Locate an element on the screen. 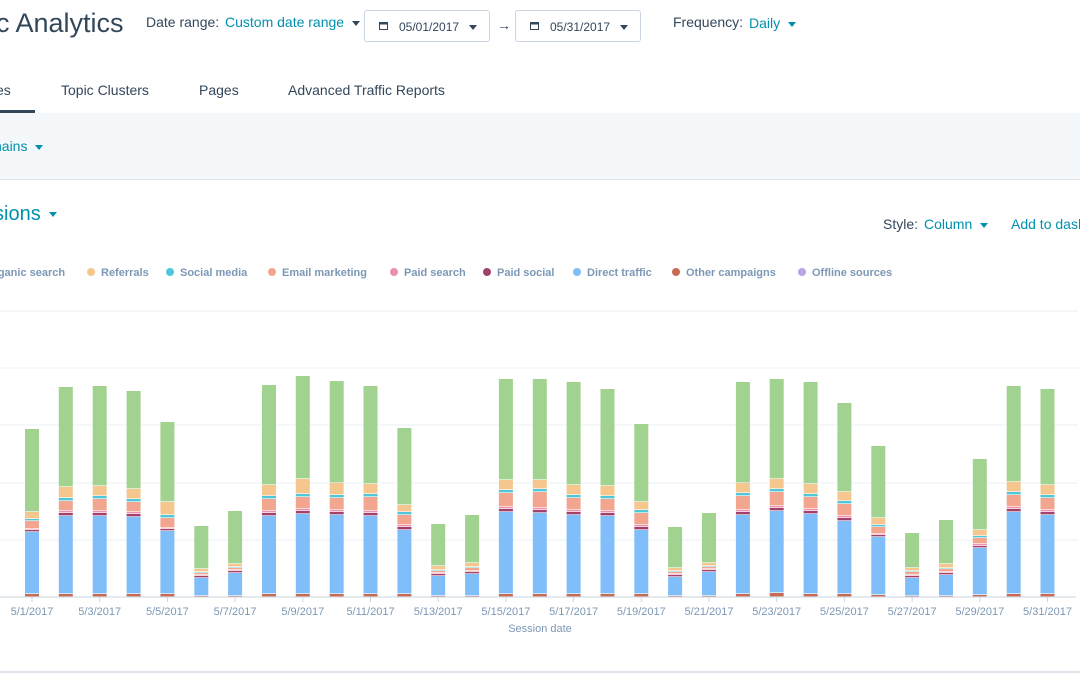 The width and height of the screenshot is (1080, 675). x-tick-label: 5/17/2017 is located at coordinates (573, 612).